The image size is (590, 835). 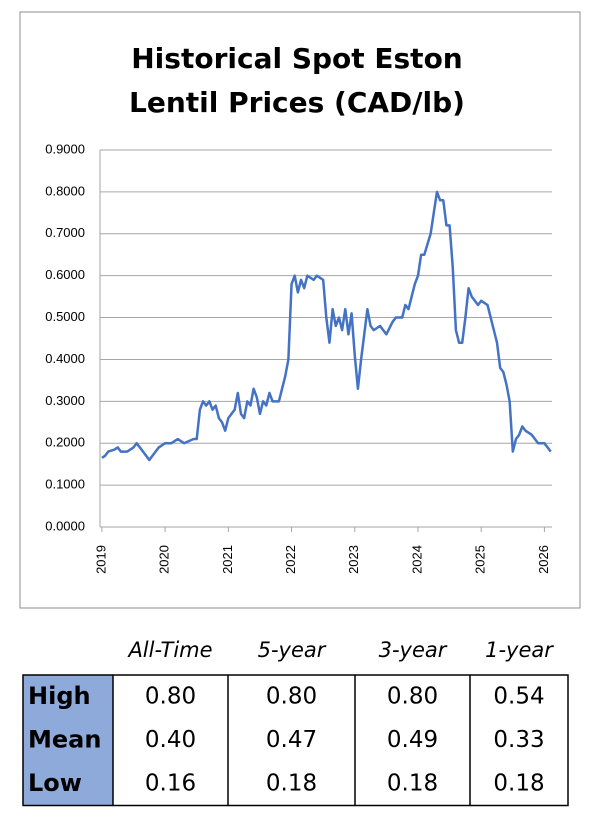 What do you see at coordinates (65, 400) in the screenshot?
I see `y-tick-label: 0.3000` at bounding box center [65, 400].